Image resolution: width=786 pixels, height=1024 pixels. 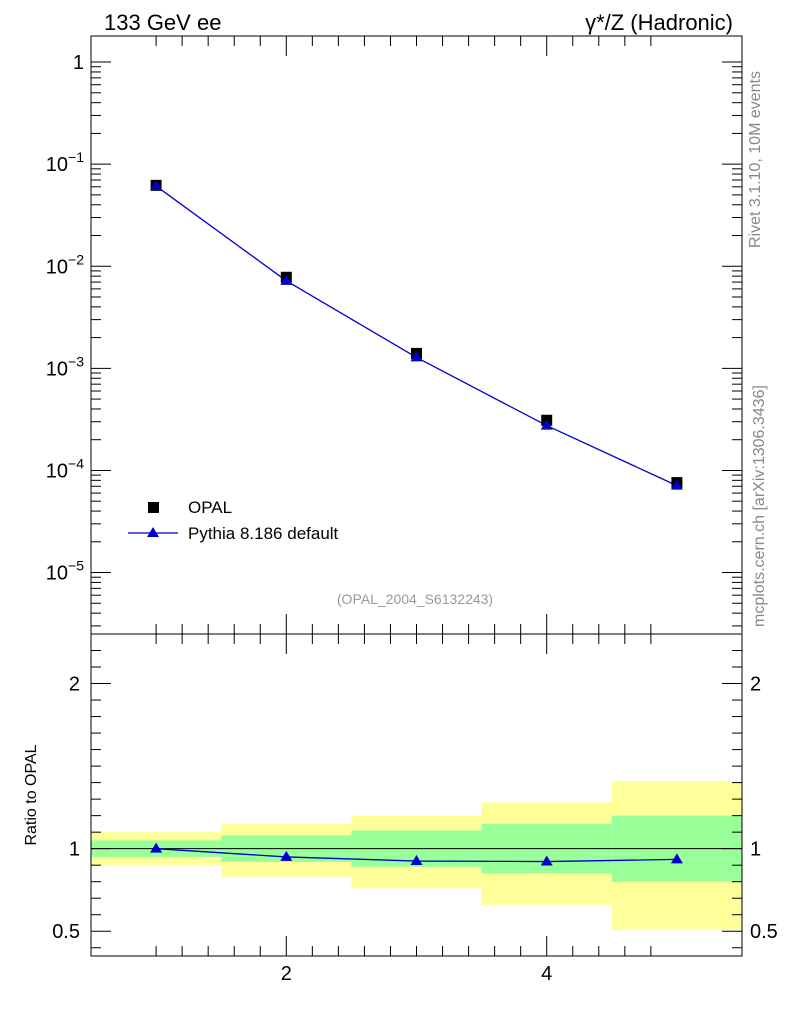 I want to click on process-title: γ*/Z (Hadronic), so click(x=659, y=22).